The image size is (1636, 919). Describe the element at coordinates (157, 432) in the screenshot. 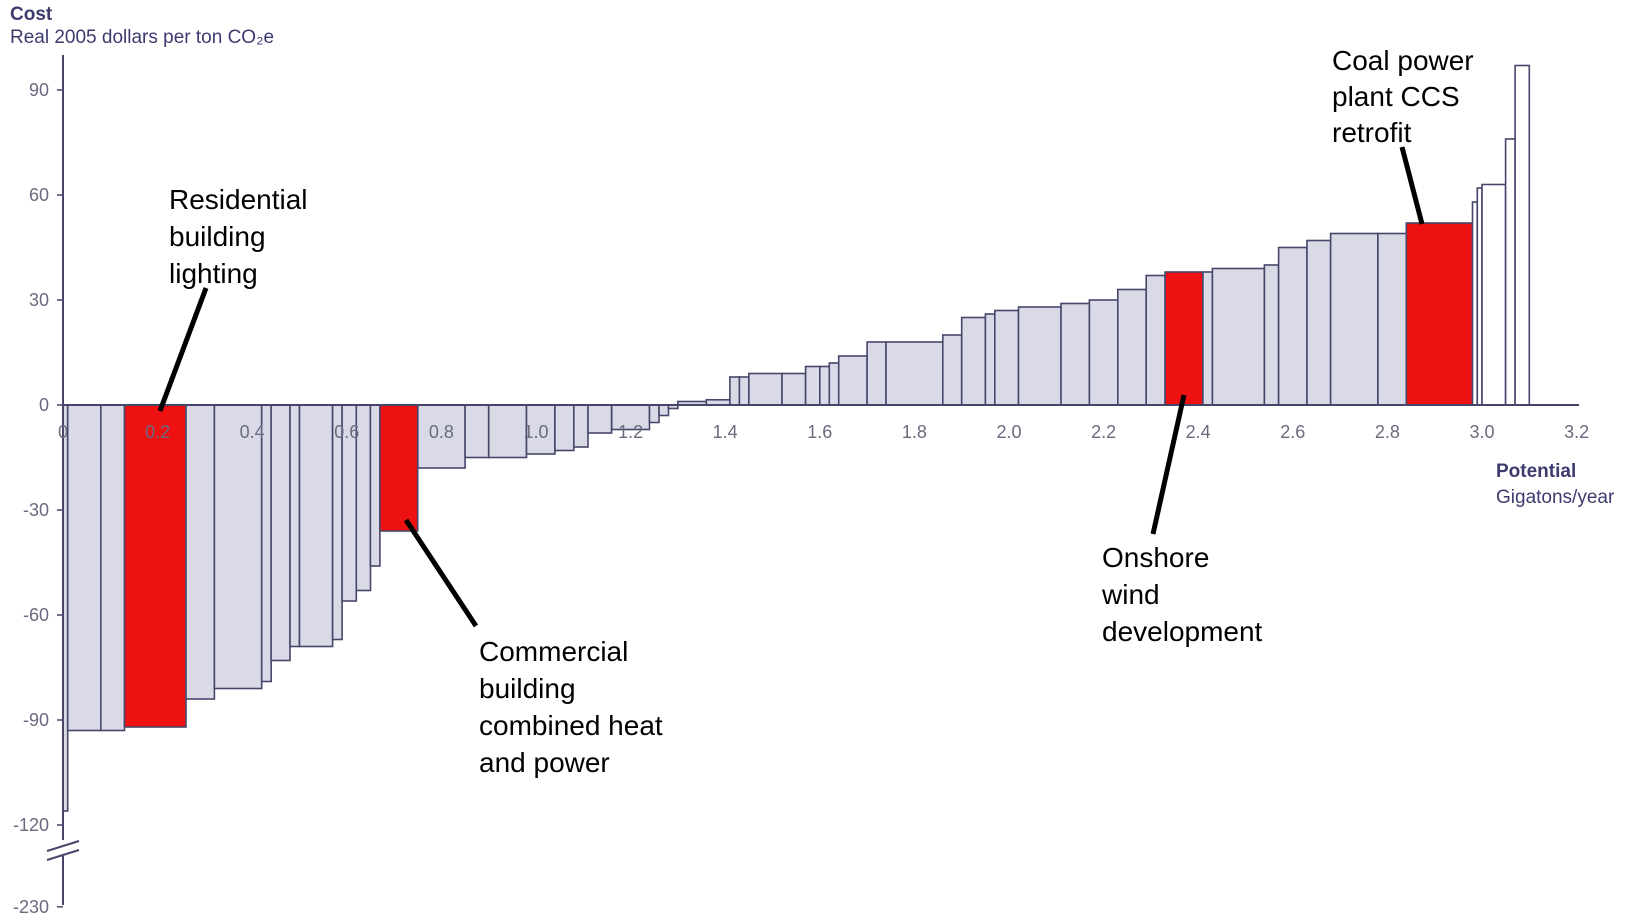

I see `x-tick-label: 0.2` at that location.